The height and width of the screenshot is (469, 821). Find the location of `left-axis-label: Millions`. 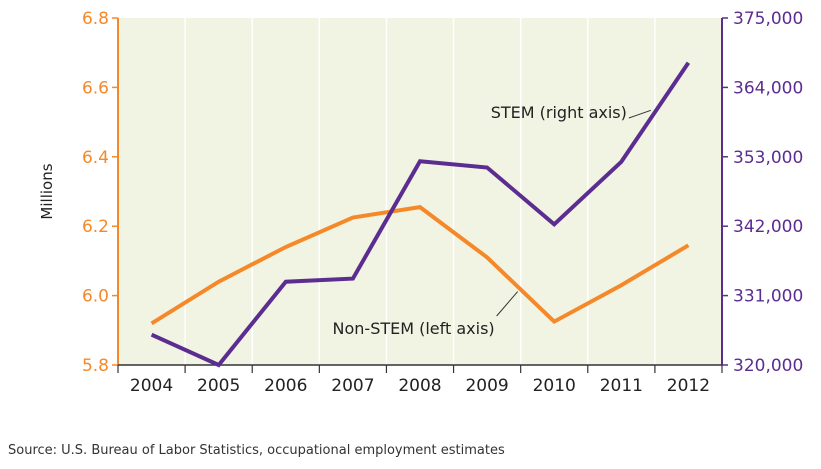

left-axis-label: Millions is located at coordinates (47, 191).